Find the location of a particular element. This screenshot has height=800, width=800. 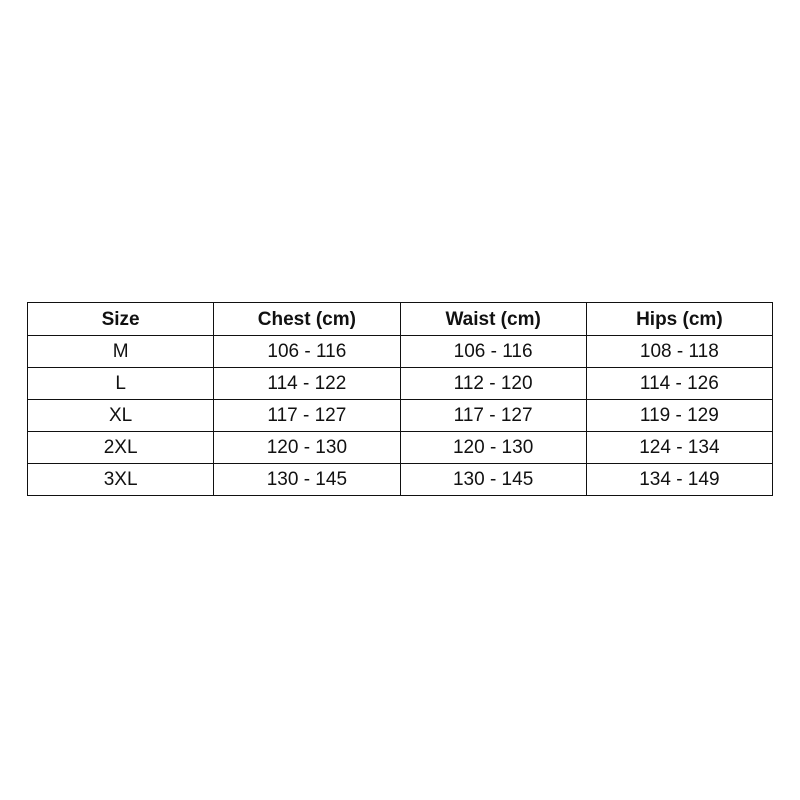

table-row: 2XL 120 - 130 120 - 130 124 - 134 is located at coordinates (400, 447).